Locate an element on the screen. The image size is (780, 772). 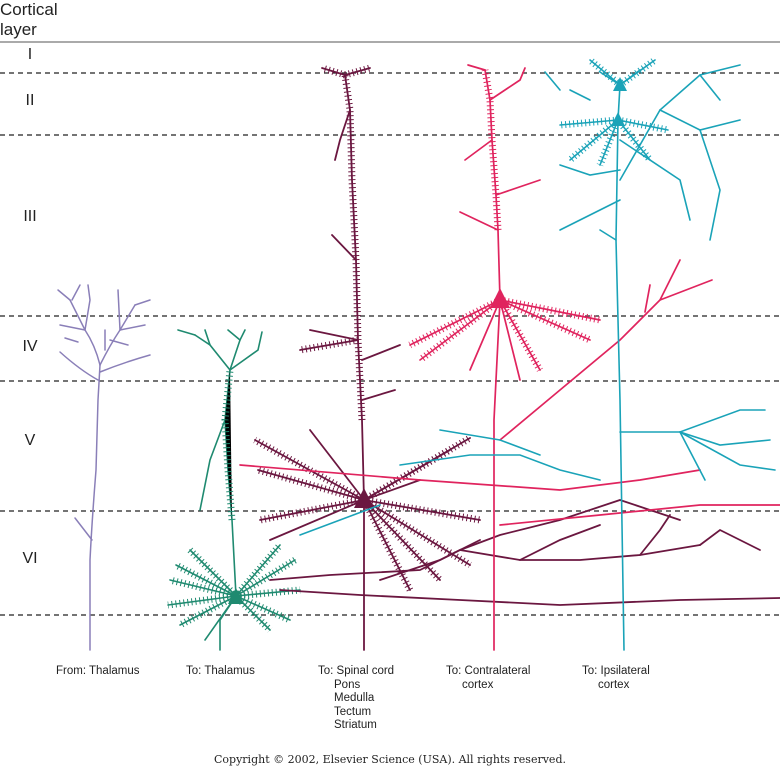
caption-to-ipsilateral: To: Ipsilateral cortex is located at coordinates (616, 678).